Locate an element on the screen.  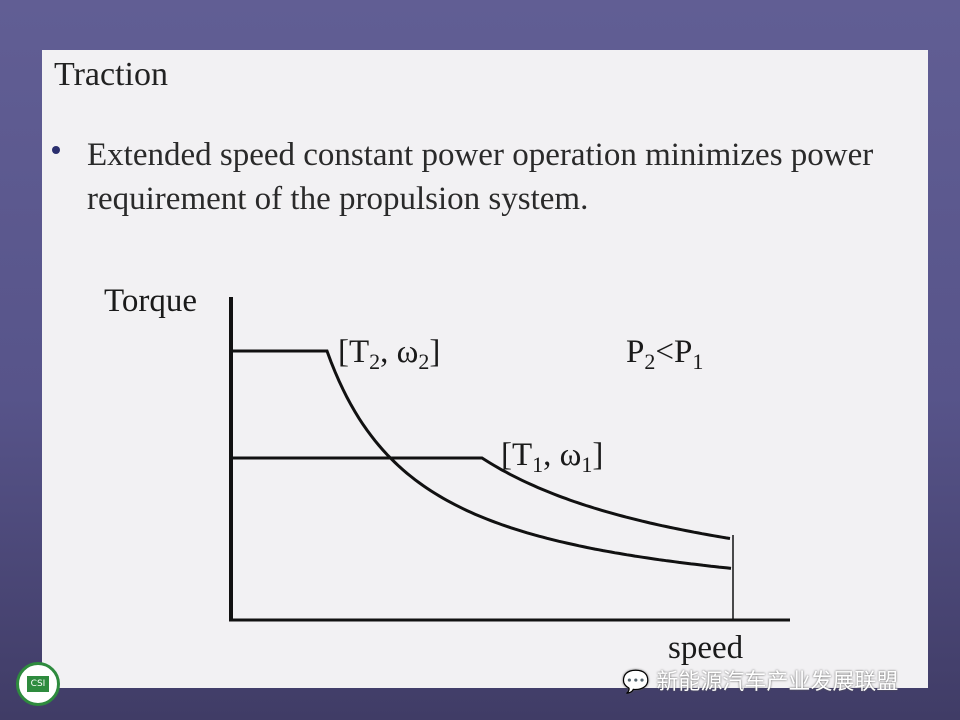
power-relation: P2<P1 is located at coordinates (664, 354).